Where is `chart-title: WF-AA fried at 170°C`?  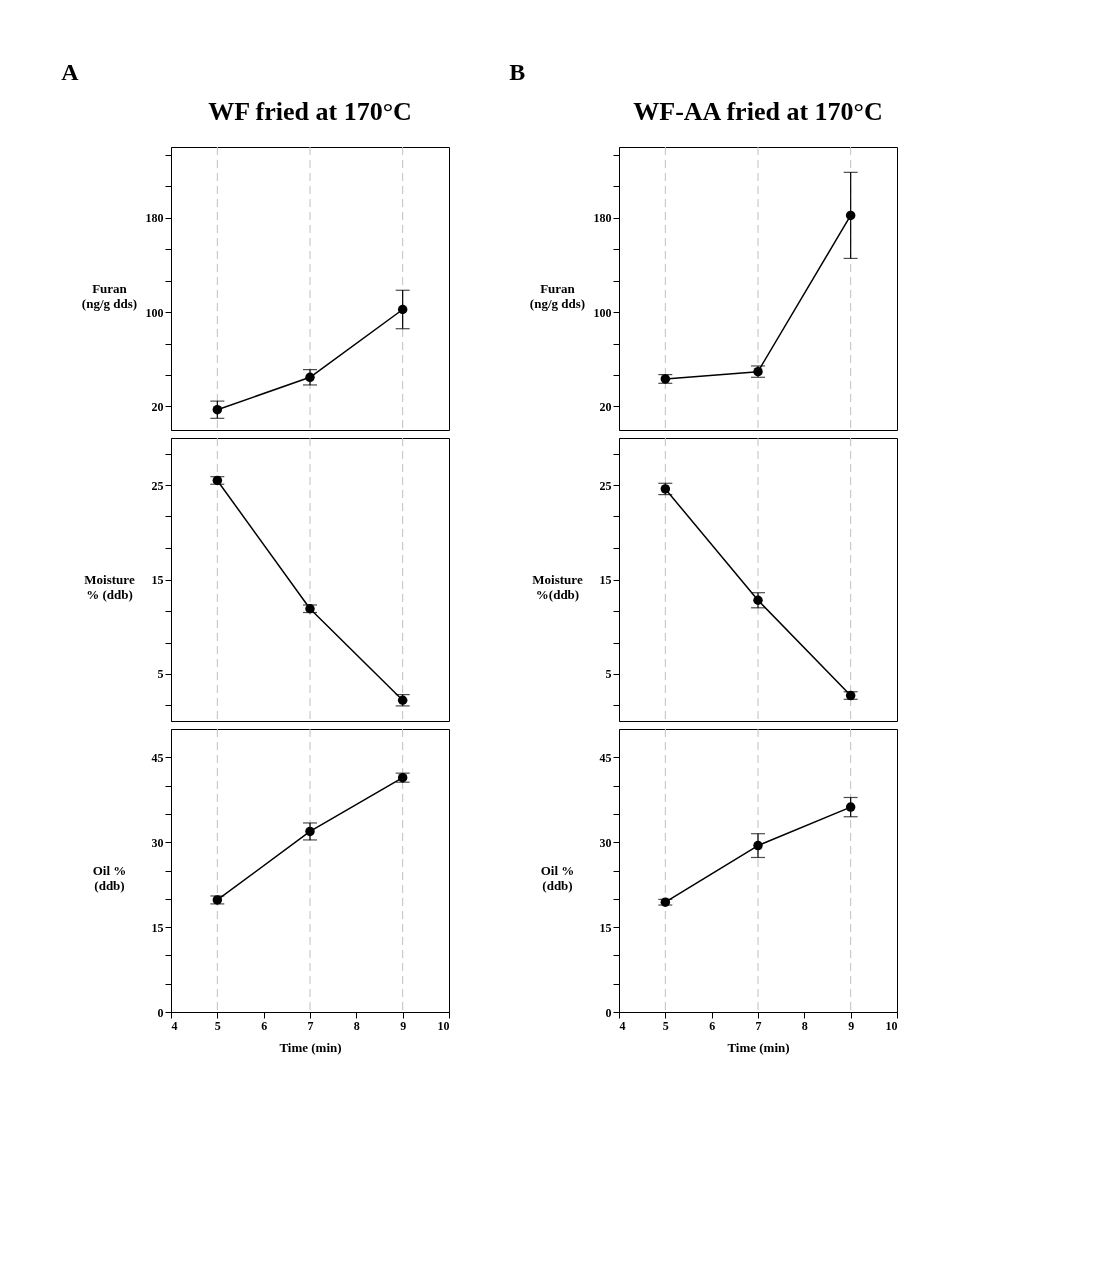 chart-title: WF-AA fried at 170°C is located at coordinates (758, 111).